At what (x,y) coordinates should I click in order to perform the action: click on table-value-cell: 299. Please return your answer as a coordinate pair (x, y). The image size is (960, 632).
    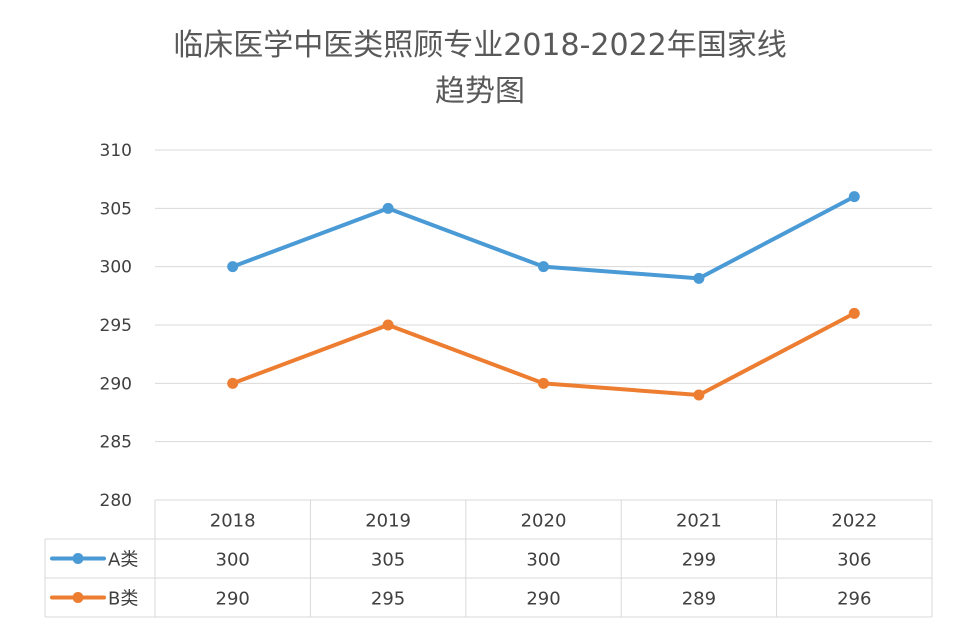
    Looking at the image, I should click on (699, 560).